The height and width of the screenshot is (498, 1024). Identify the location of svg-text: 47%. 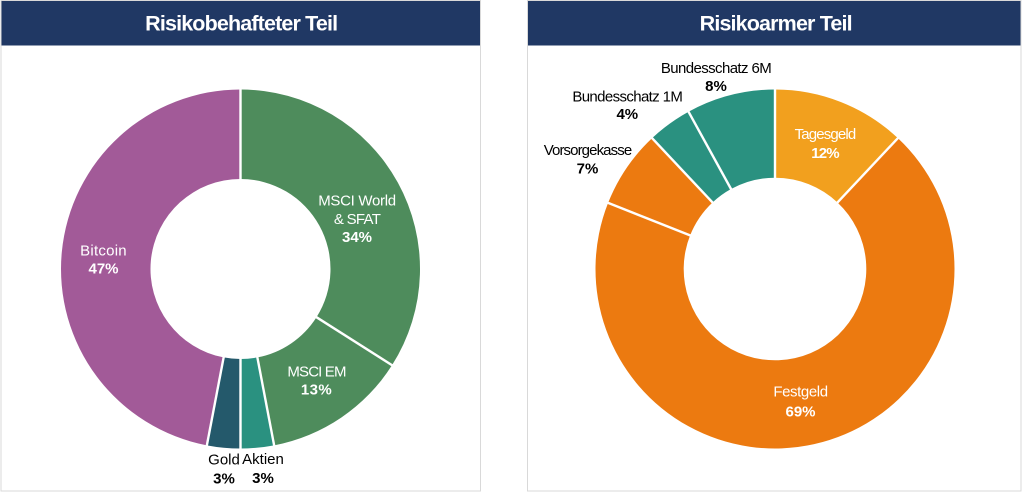
(103, 268).